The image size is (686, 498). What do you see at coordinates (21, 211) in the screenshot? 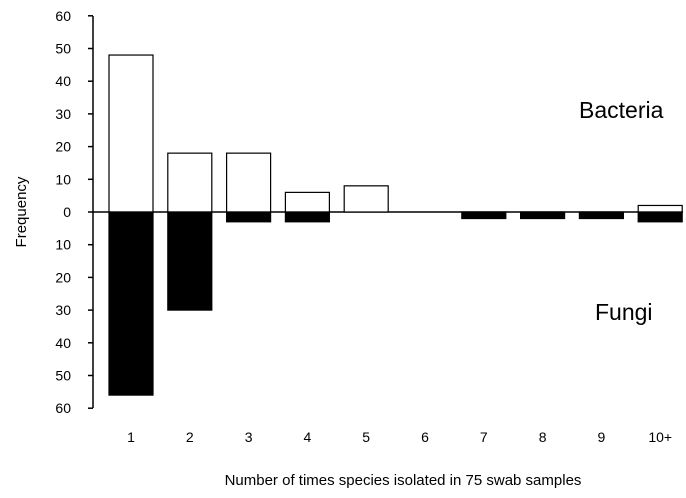
I see `y-axis-label: Frequency` at bounding box center [21, 211].